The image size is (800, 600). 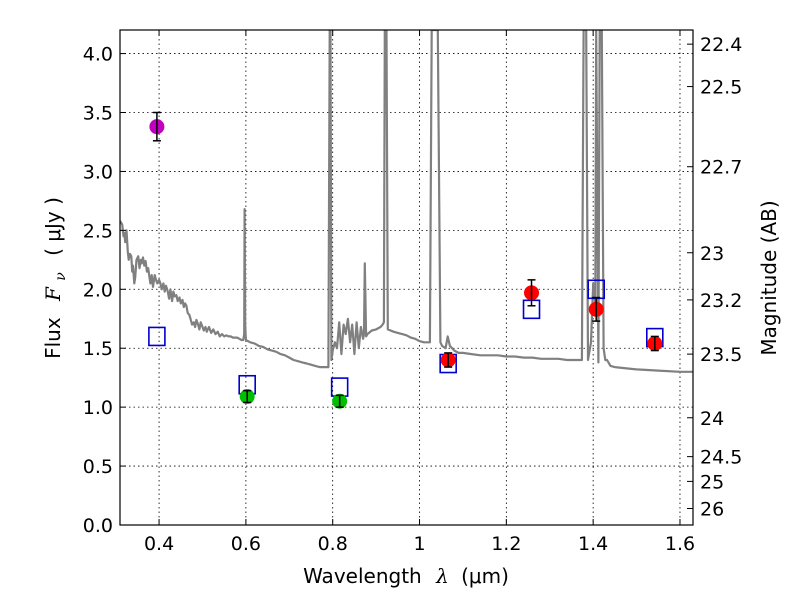 What do you see at coordinates (159, 544) in the screenshot?
I see `x-tick-label: 0.4` at bounding box center [159, 544].